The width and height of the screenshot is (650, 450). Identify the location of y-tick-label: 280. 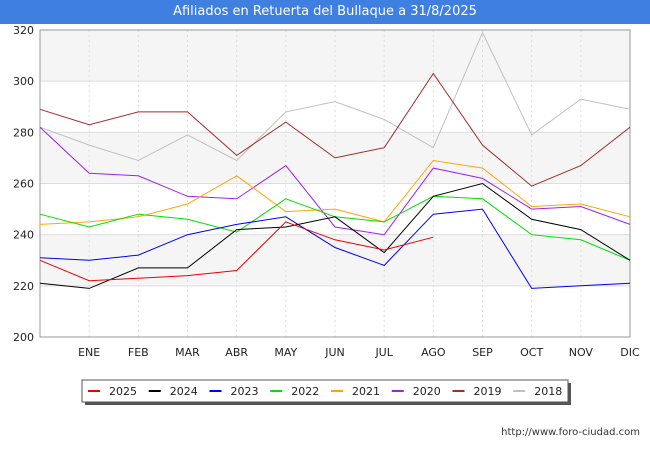
(23, 132).